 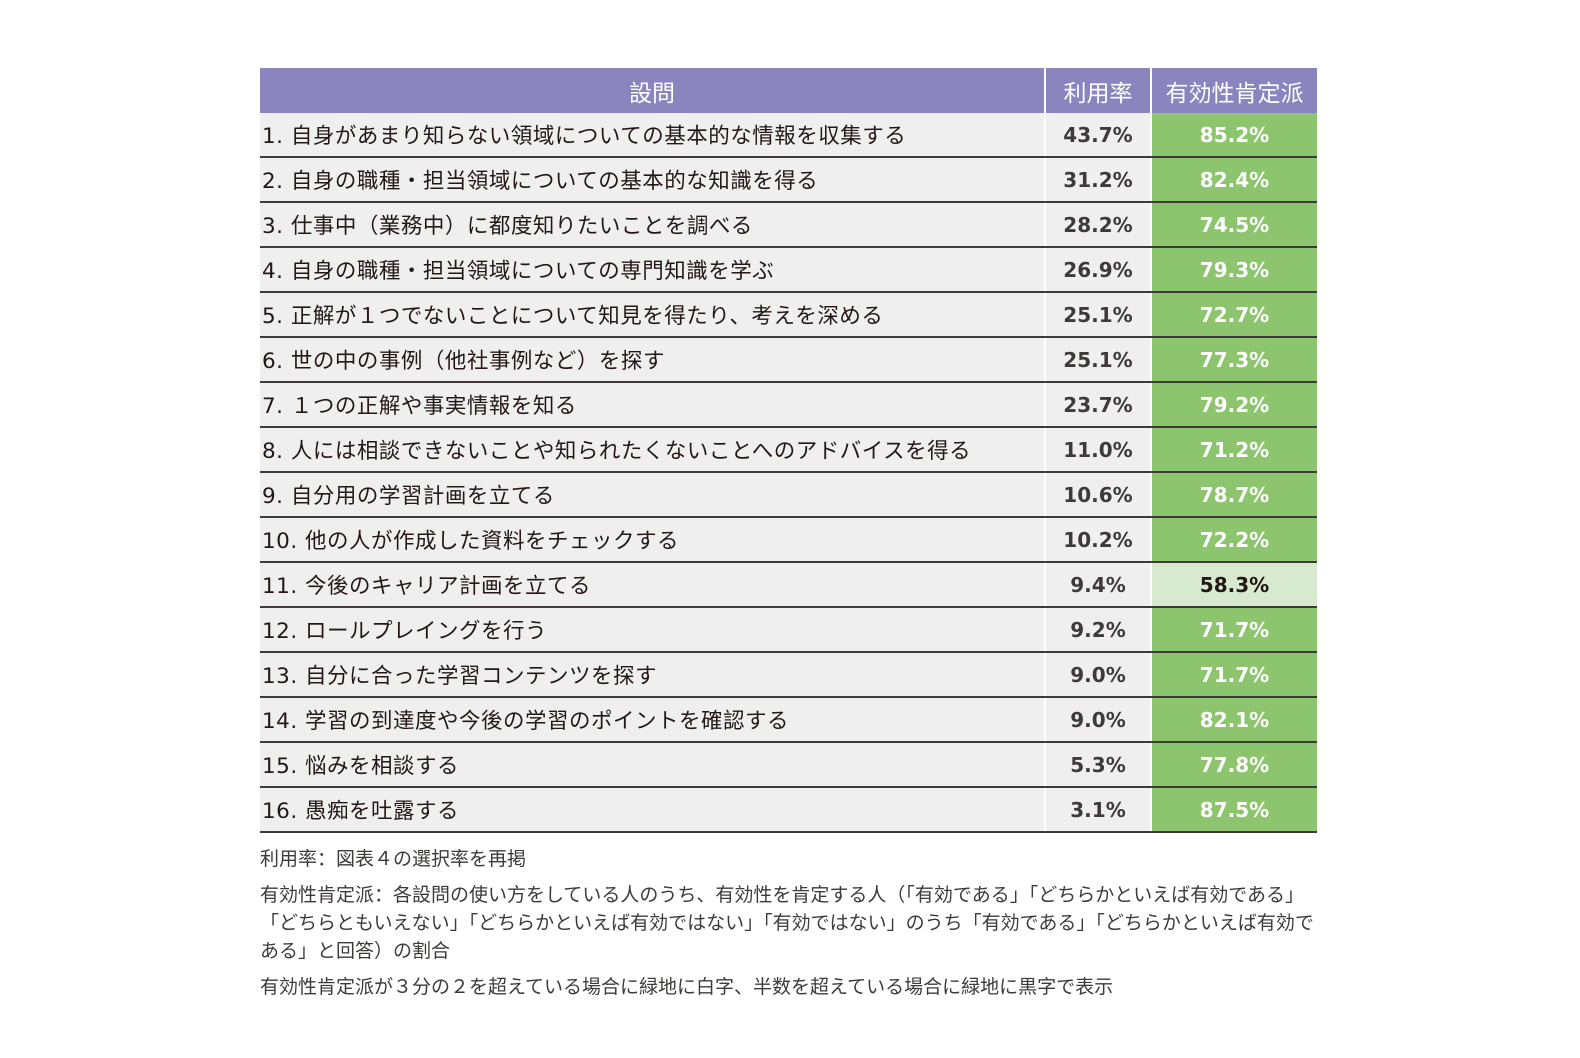 I want to click on table-row: 4. 自身の職種・担当領域についての専門知識を学ぶ 26.9% 79.3%, so click(x=788, y=270).